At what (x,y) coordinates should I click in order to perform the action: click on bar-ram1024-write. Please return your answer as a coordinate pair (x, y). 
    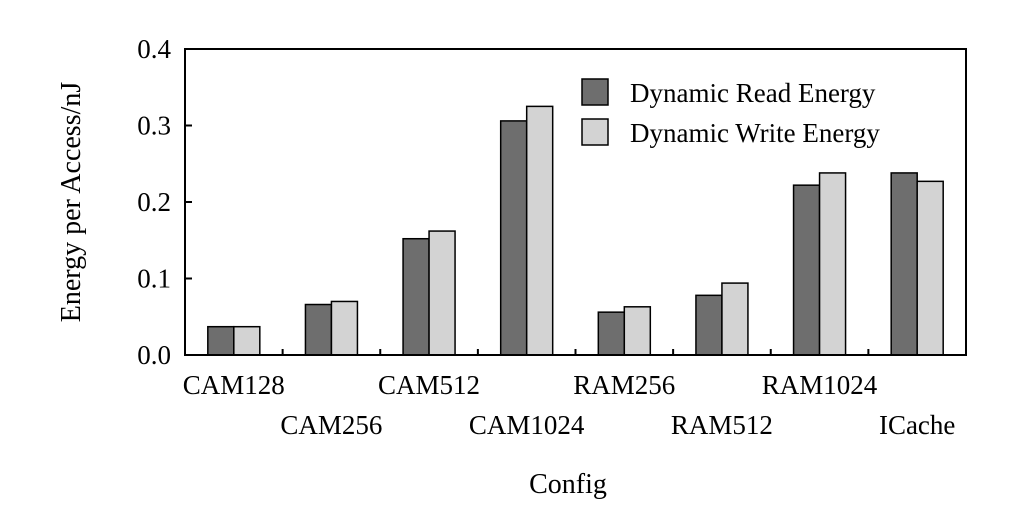
    Looking at the image, I should click on (832, 264).